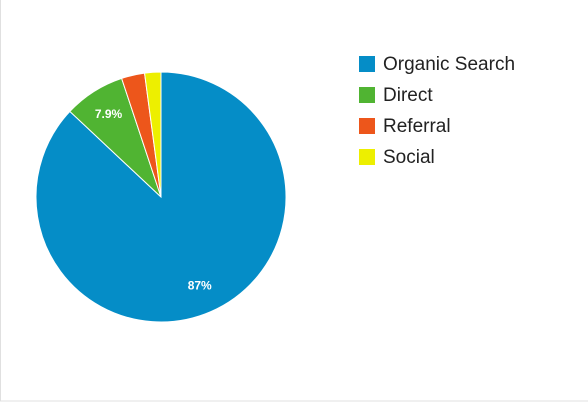 This screenshot has height=407, width=588. What do you see at coordinates (152, 134) in the screenshot?
I see `pie-slice` at bounding box center [152, 134].